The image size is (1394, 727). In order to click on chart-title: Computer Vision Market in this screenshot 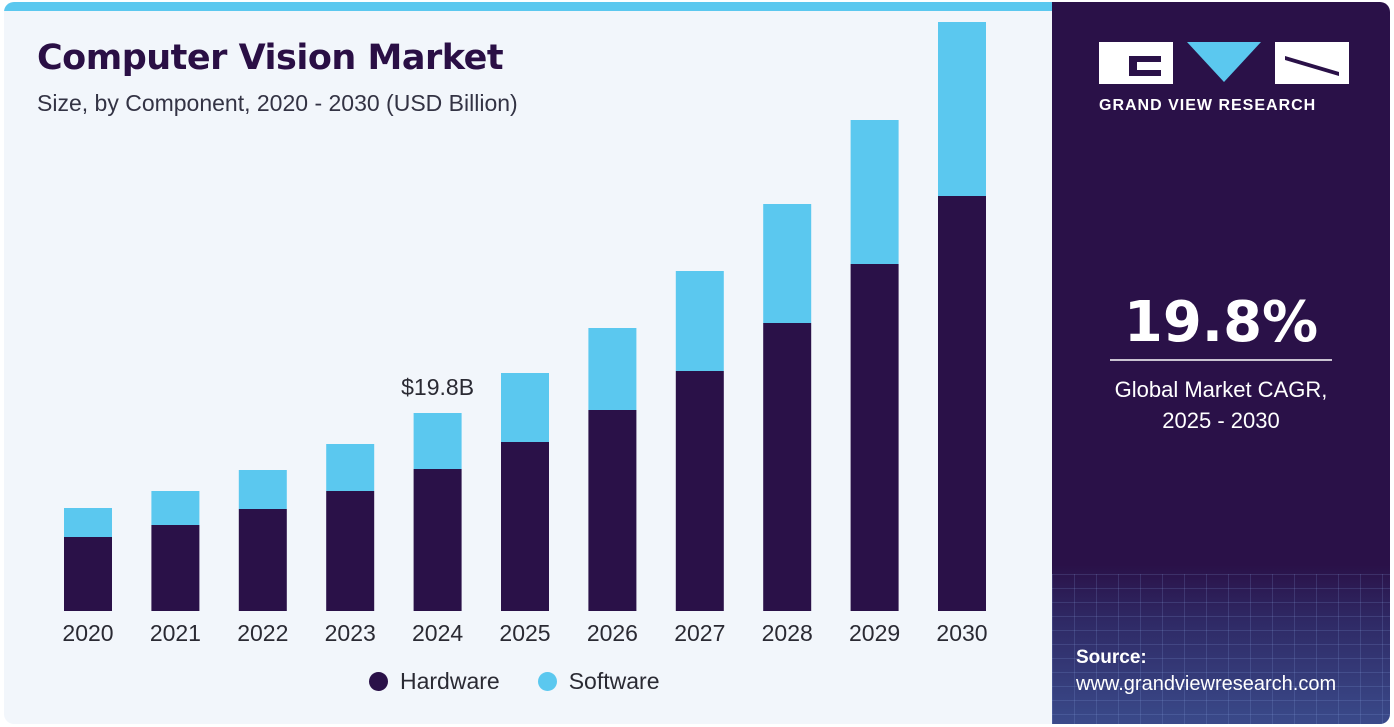, I will do `click(270, 58)`.